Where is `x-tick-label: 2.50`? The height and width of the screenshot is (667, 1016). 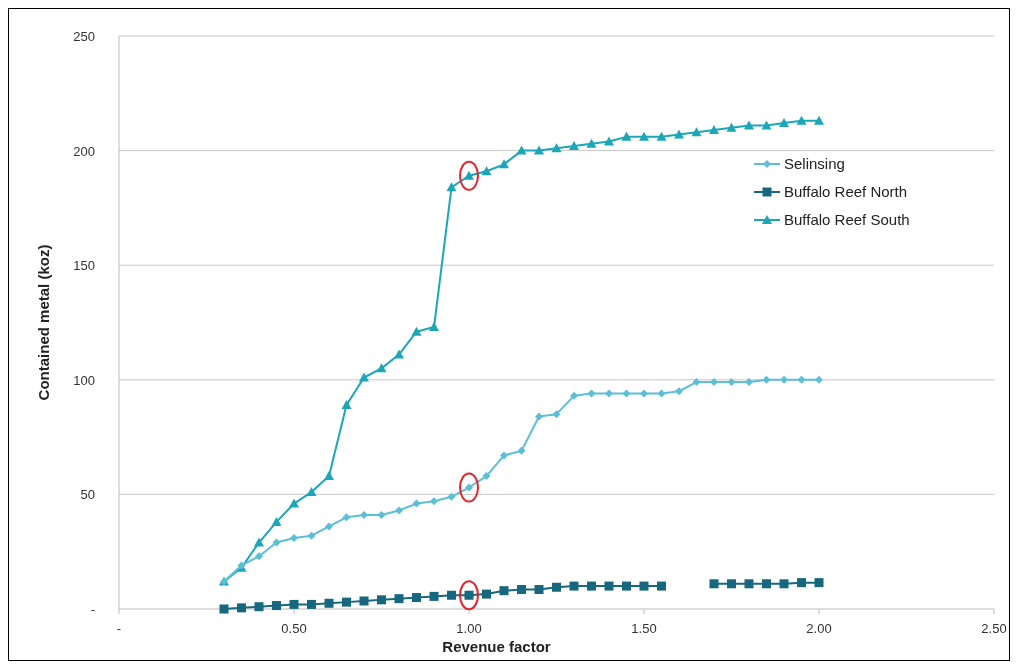
x-tick-label: 2.50 is located at coordinates (994, 628).